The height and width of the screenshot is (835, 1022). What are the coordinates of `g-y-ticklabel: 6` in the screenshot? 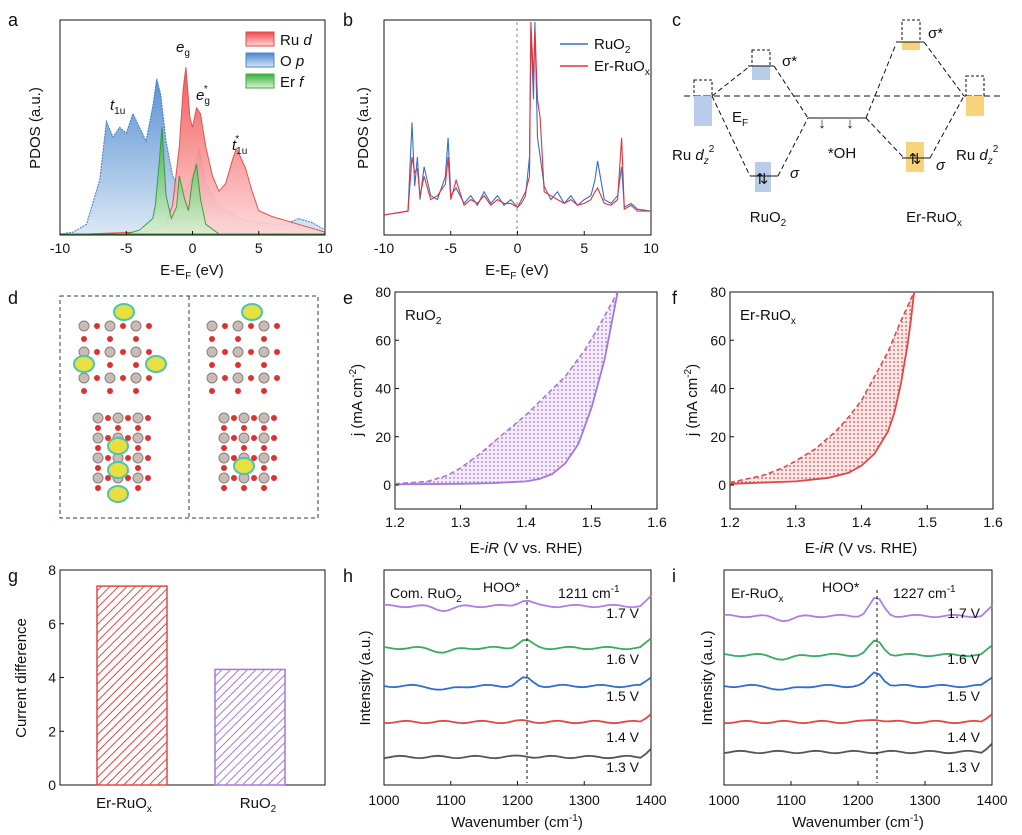 It's located at (52, 624).